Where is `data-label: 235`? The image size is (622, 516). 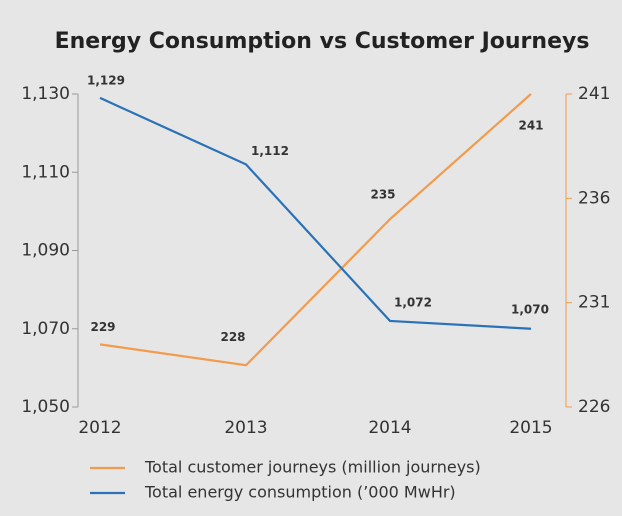
data-label: 235 is located at coordinates (382, 195).